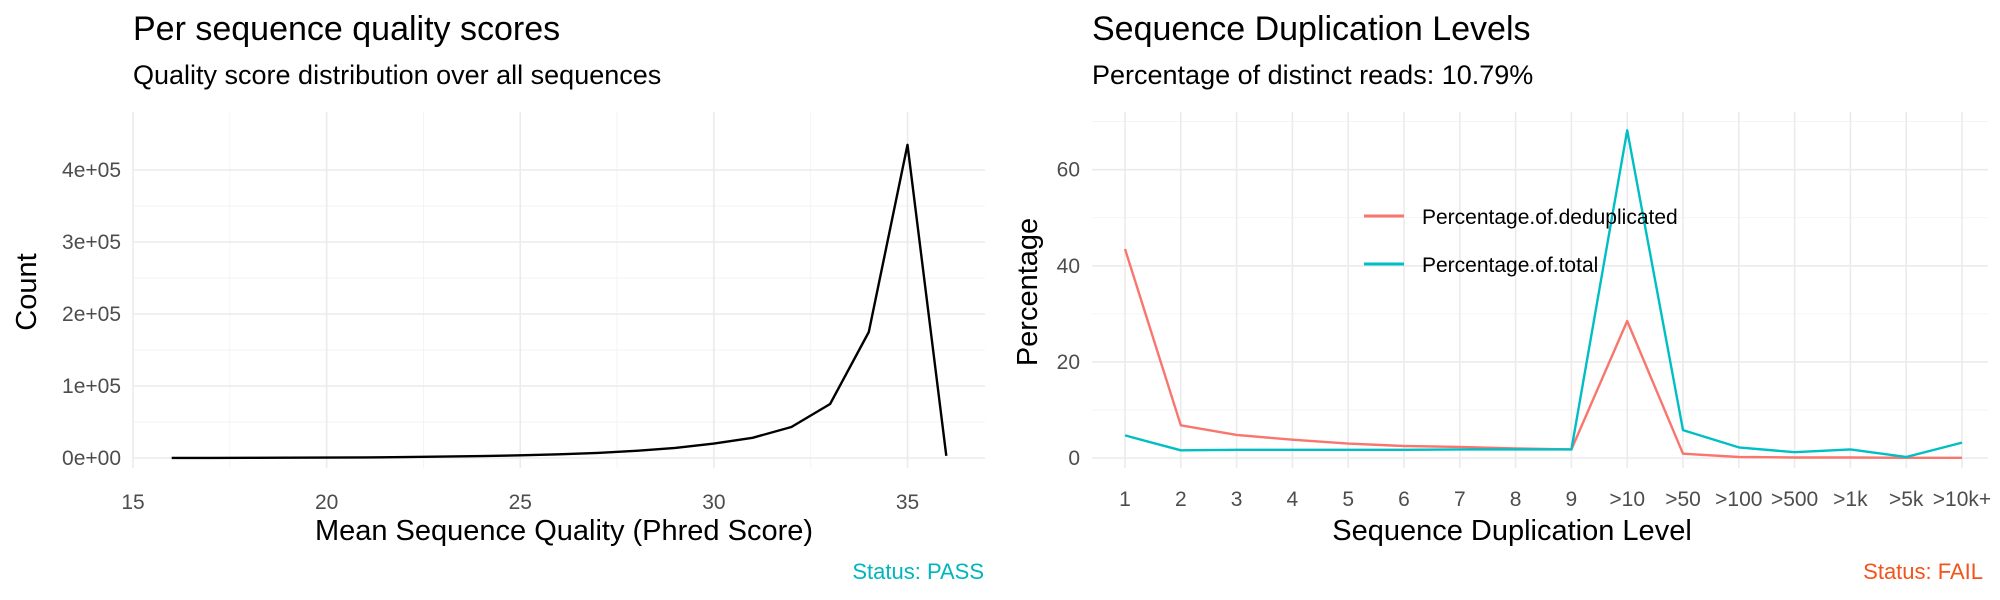 The width and height of the screenshot is (2000, 600). Describe the element at coordinates (907, 502) in the screenshot. I see `quality-x-tick-label: 35` at that location.